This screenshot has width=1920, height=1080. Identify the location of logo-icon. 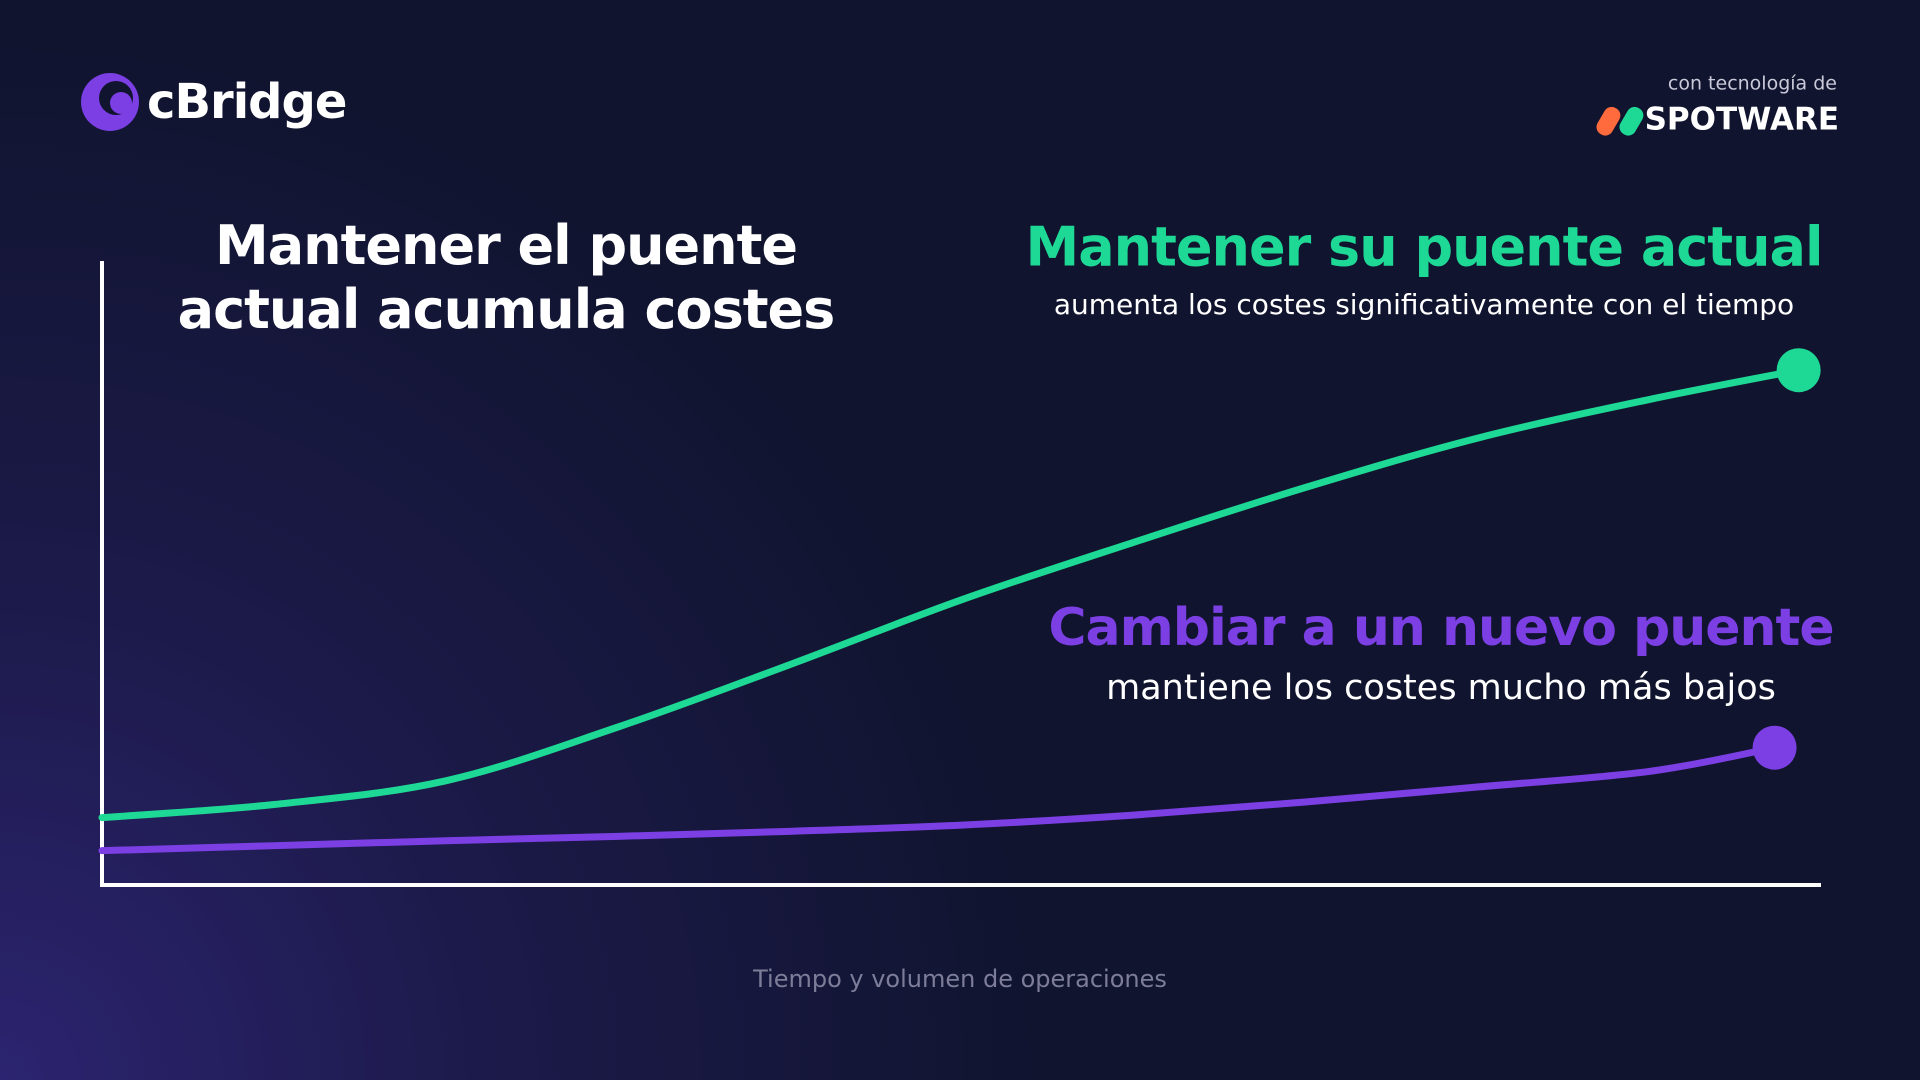
(110, 102).